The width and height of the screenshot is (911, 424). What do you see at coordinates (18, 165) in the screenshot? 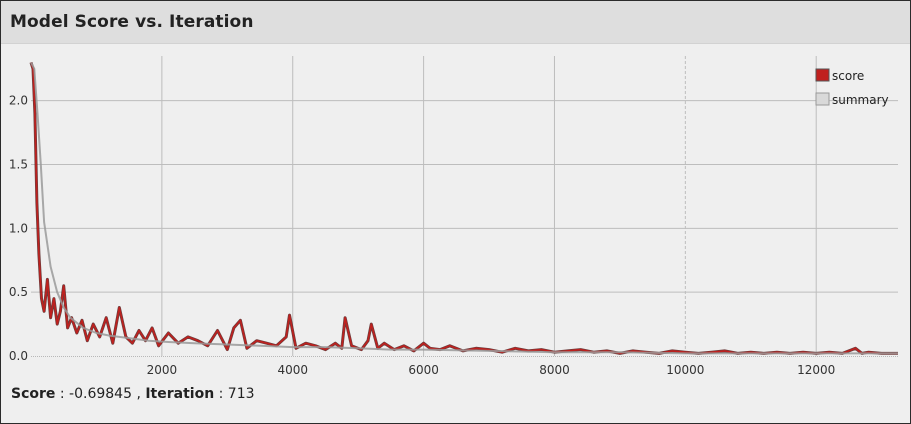
I see `y-tick-label: 1.5` at bounding box center [18, 165].